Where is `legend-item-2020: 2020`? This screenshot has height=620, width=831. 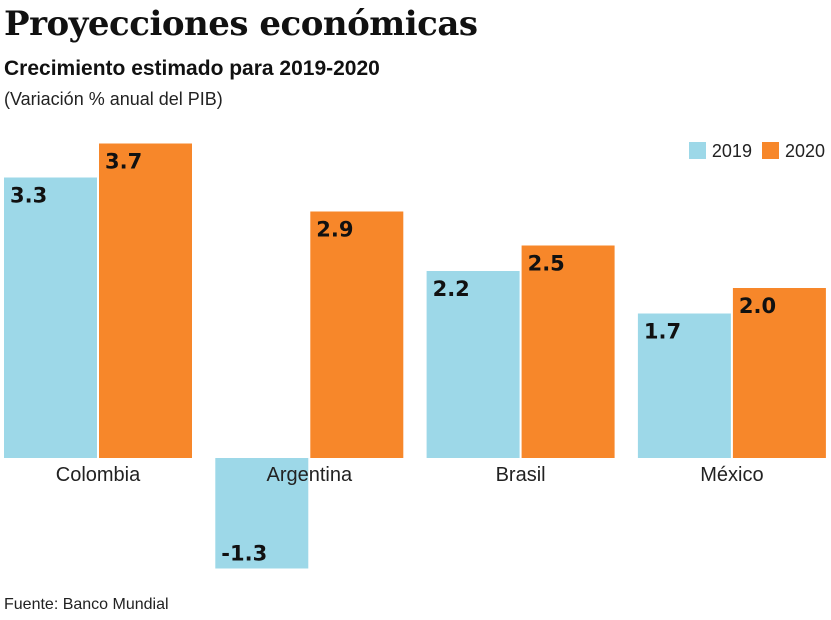
legend-item-2020: 2020 is located at coordinates (793, 151).